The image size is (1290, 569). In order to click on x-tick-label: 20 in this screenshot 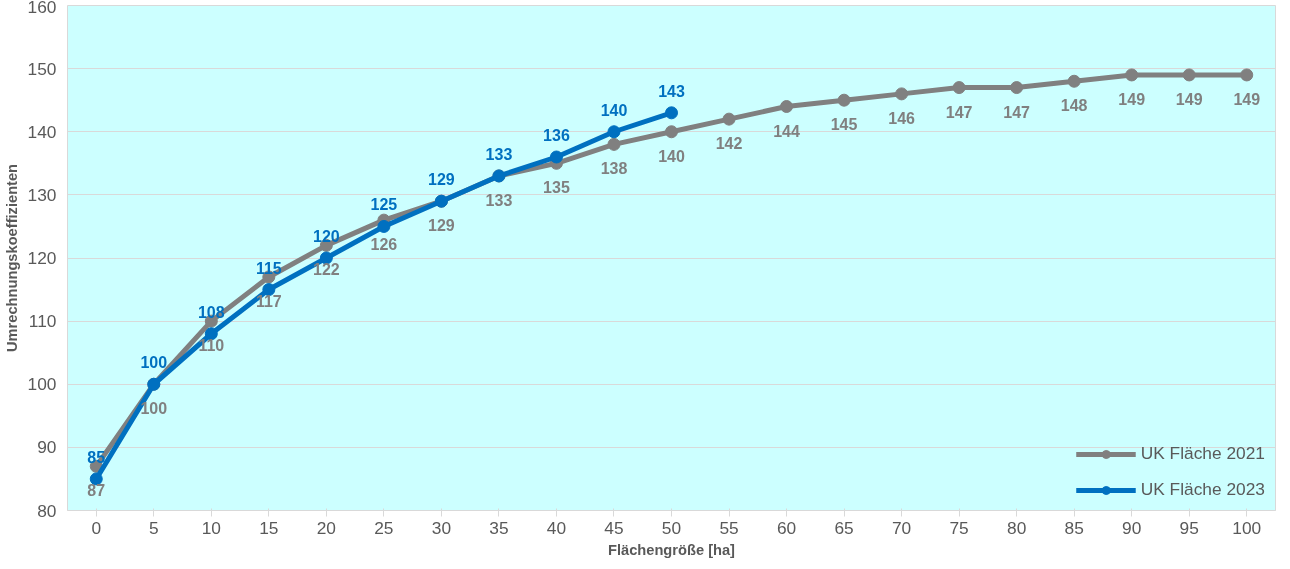, I will do `click(326, 527)`.